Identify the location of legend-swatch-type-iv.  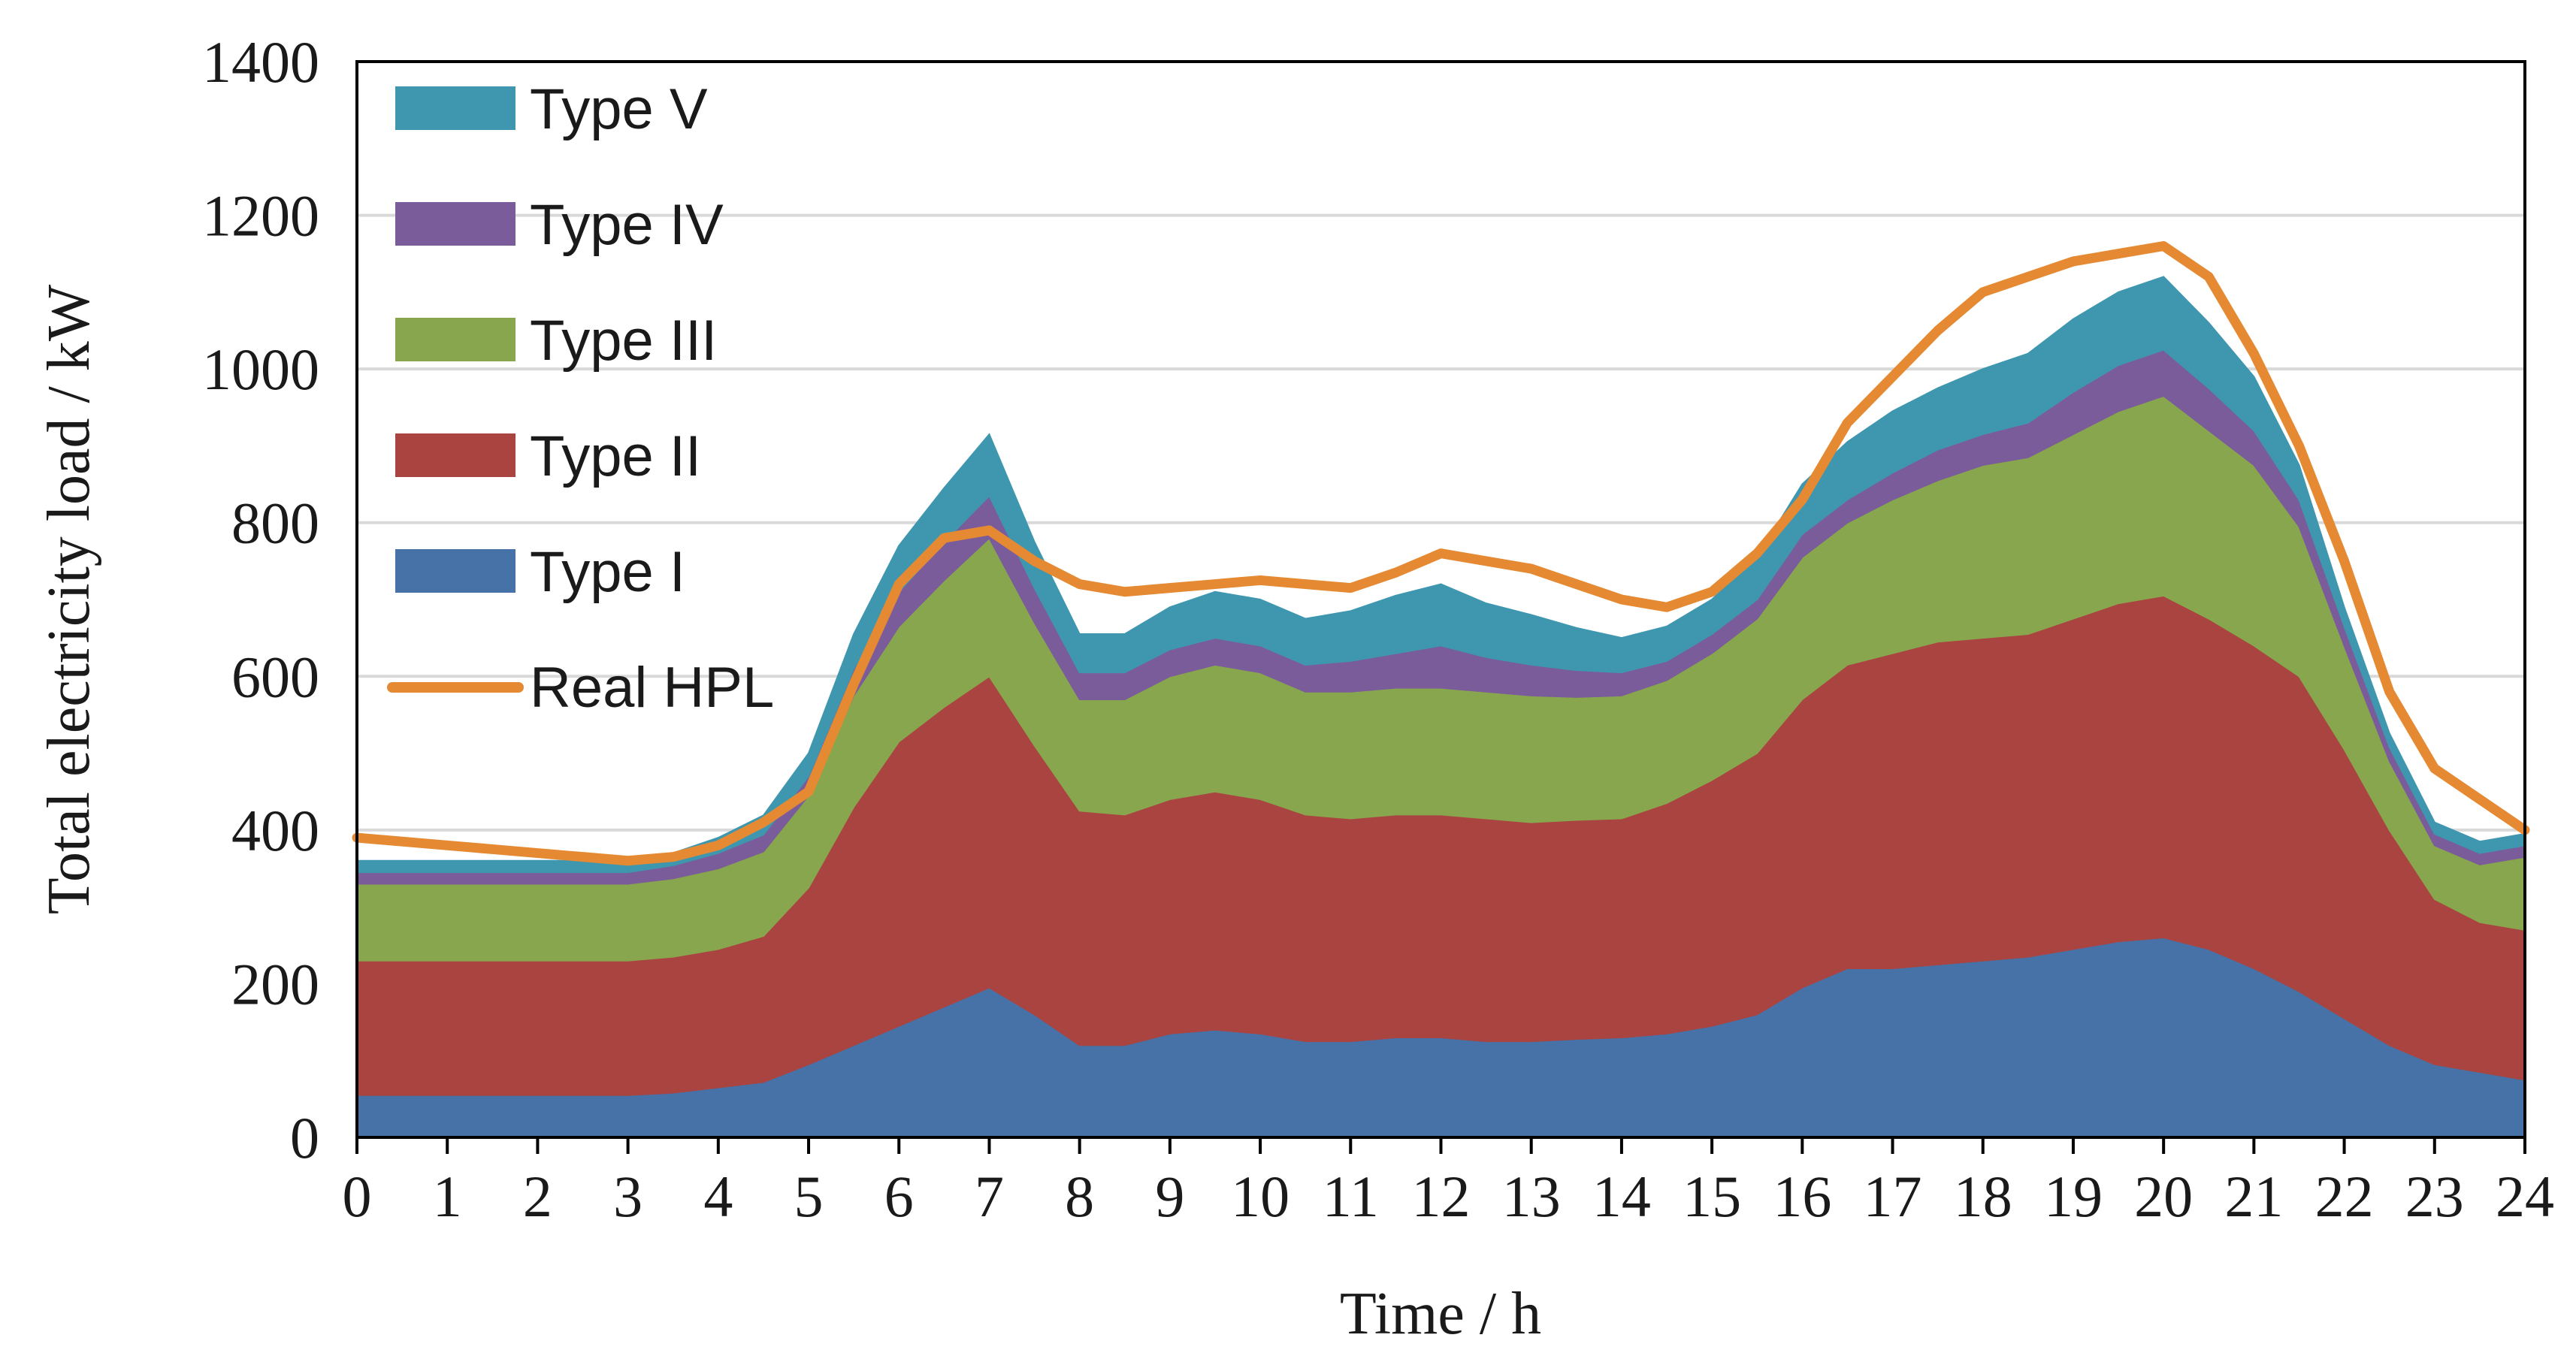
(455, 224).